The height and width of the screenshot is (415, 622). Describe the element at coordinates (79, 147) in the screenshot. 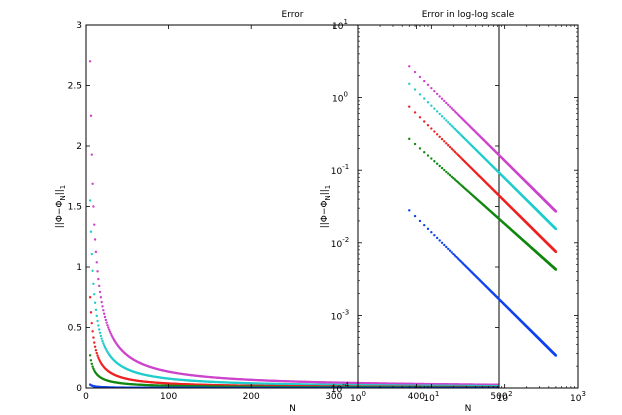

I see `y-tick-label: 2` at that location.